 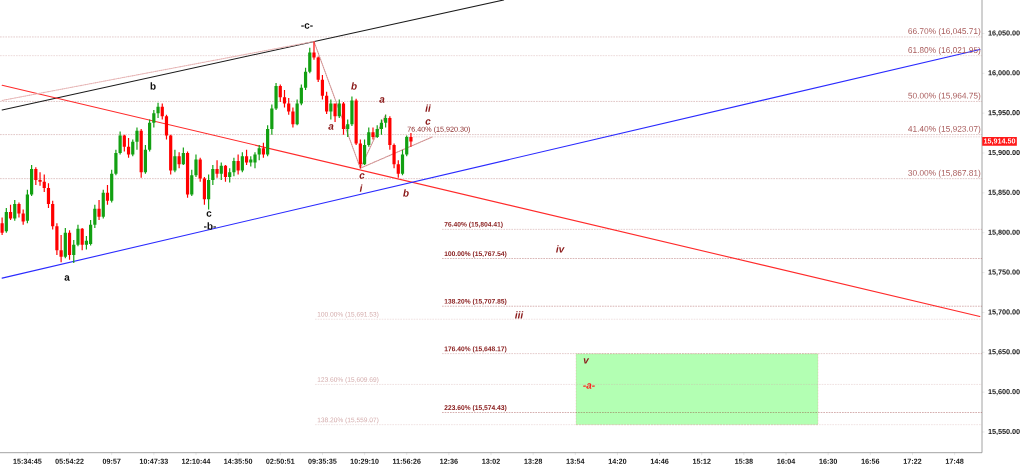 I want to click on annotation: i, so click(x=361, y=188).